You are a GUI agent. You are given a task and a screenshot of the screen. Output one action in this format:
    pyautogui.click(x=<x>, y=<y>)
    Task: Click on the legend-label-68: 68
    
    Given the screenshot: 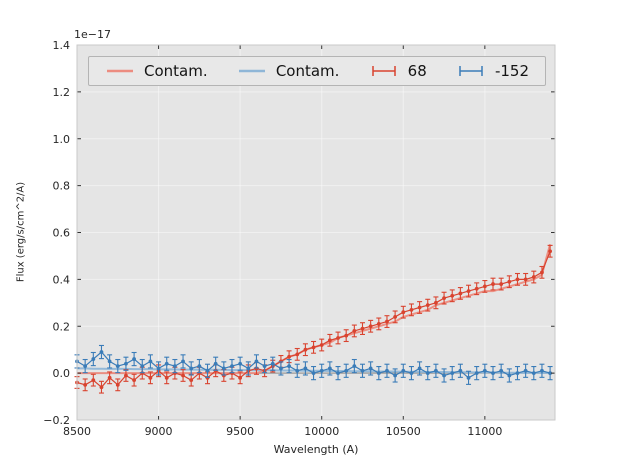 What is the action you would take?
    pyautogui.click(x=417, y=71)
    